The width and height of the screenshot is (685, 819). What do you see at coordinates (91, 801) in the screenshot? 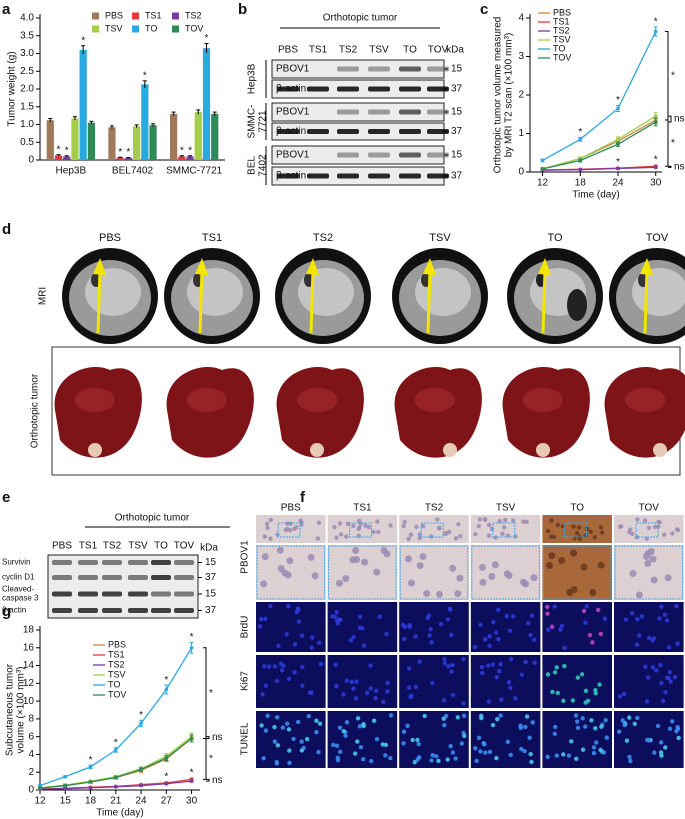
I see `x-tick-label: 18` at bounding box center [91, 801].